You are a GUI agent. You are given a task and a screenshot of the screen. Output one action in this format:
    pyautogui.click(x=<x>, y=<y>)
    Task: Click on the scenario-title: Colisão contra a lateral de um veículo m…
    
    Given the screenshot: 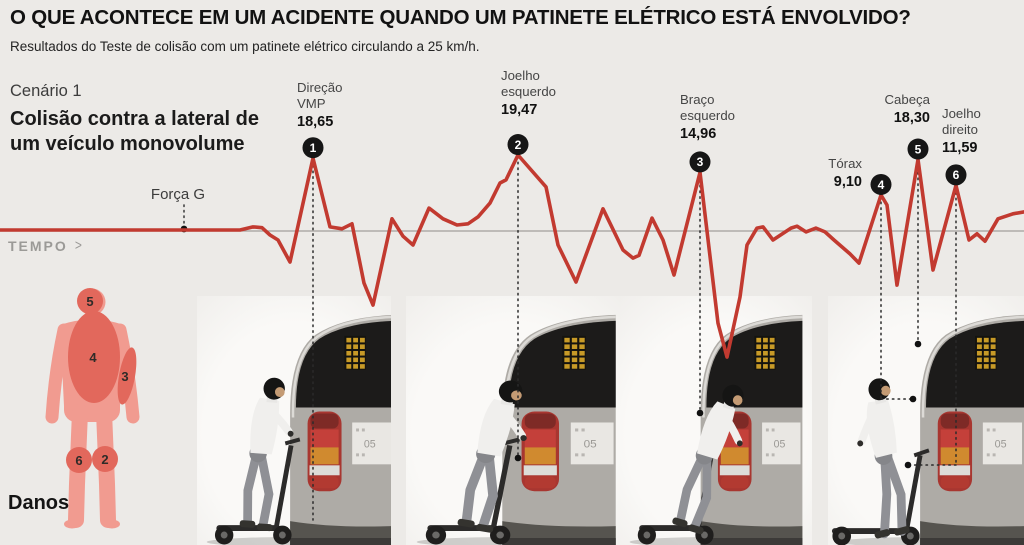 What is the action you would take?
    pyautogui.click(x=134, y=131)
    